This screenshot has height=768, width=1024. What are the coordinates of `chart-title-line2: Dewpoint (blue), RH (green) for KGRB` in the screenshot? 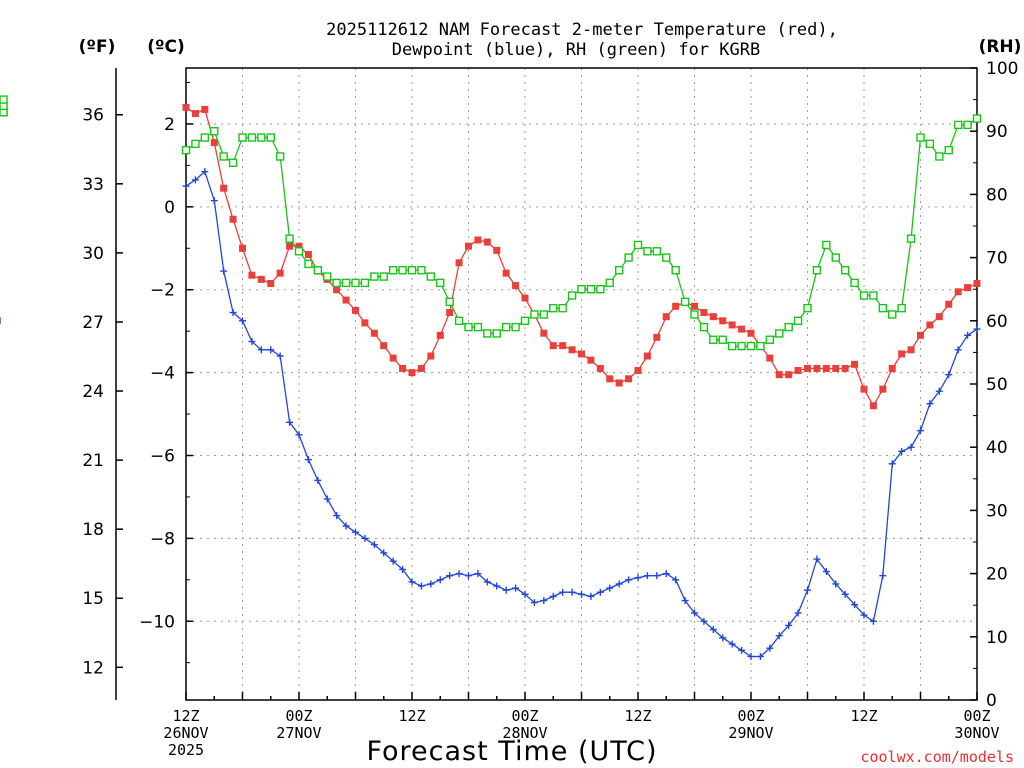 It's located at (576, 50).